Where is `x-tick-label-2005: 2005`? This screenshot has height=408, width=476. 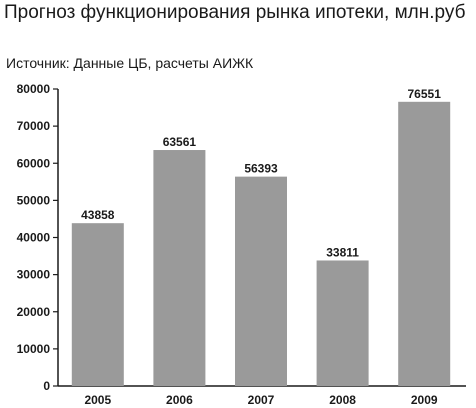
x-tick-label-2005: 2005 is located at coordinates (97, 400).